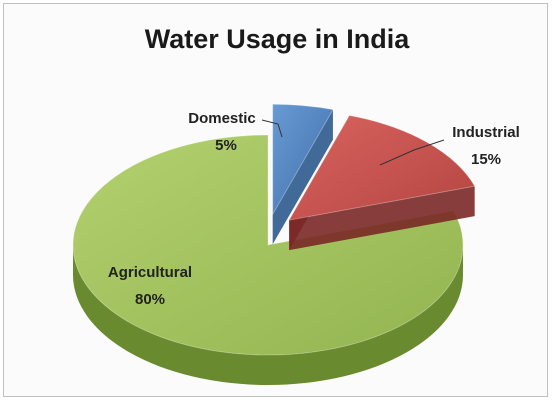 Image resolution: width=554 pixels, height=403 pixels. I want to click on label-industrial-value: 15%, so click(486, 159).